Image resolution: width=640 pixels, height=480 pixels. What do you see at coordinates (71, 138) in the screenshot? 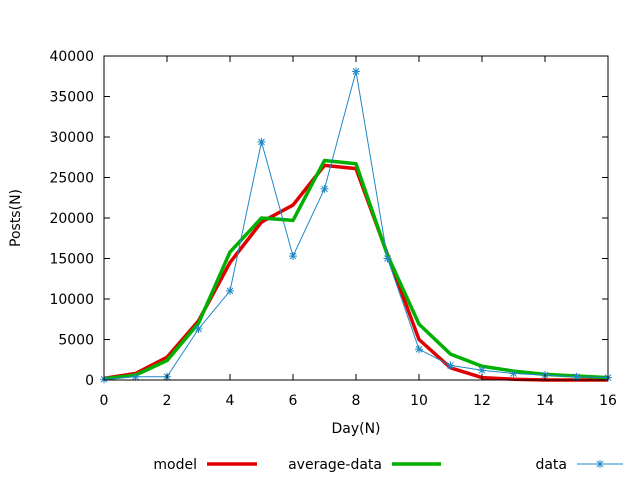
I see `y-tick-label: 30000` at bounding box center [71, 138].